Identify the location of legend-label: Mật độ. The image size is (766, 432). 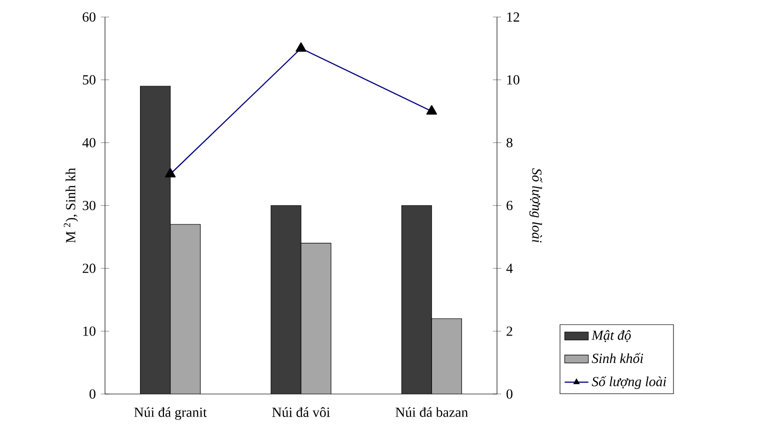
(611, 336).